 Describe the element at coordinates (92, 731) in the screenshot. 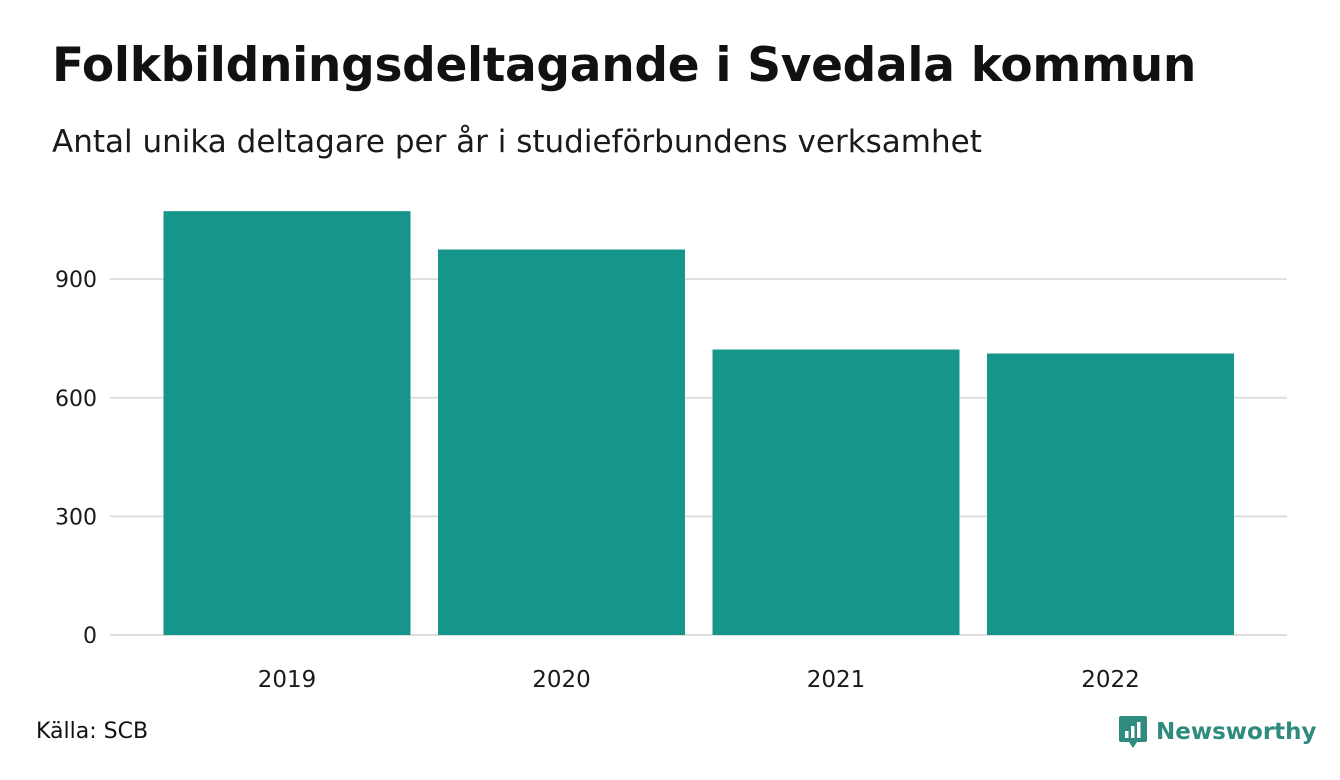

I see `source-note: Källa: SCB` at that location.